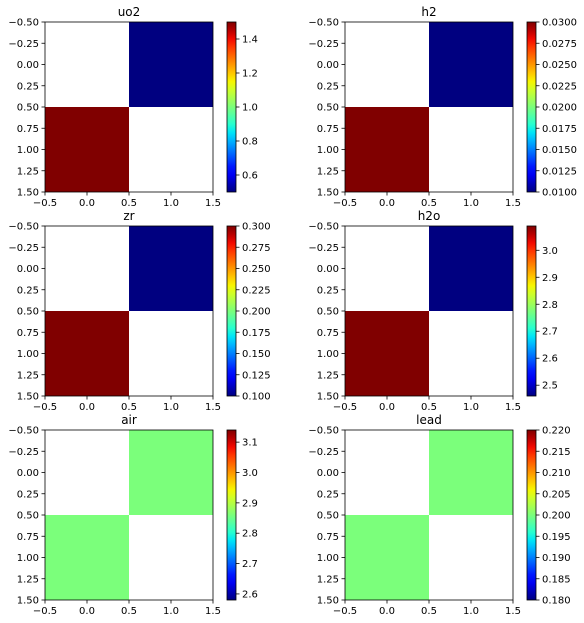 The height and width of the screenshot is (623, 584). Describe the element at coordinates (556, 494) in the screenshot. I see `colorbar-tick-label: 0.205` at that location.